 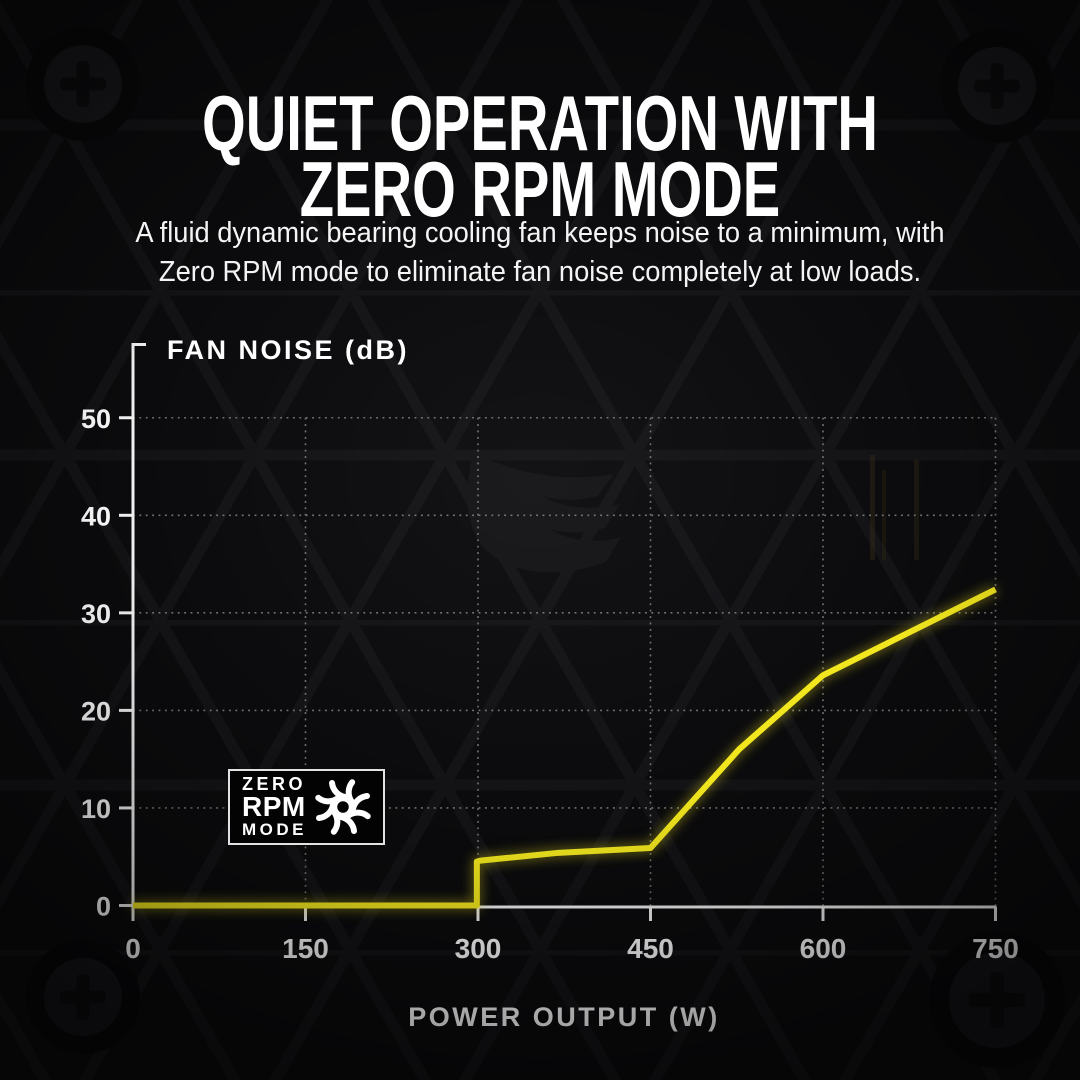 I want to click on zero-rpm-mode-badge: ZERO RPM MODE, so click(x=306, y=807).